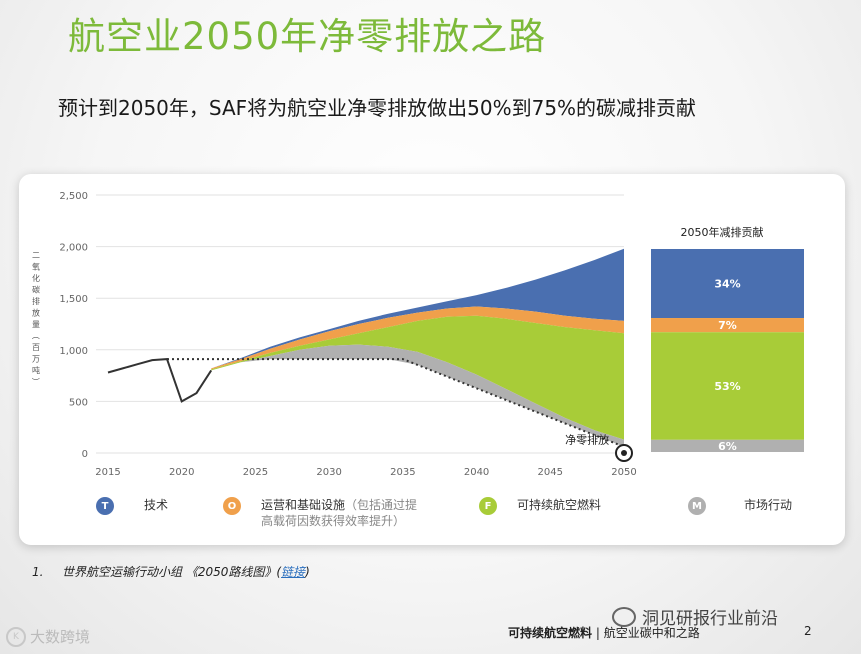 The height and width of the screenshot is (654, 861). What do you see at coordinates (78, 402) in the screenshot?
I see `y-tick-label: 500` at bounding box center [78, 402].